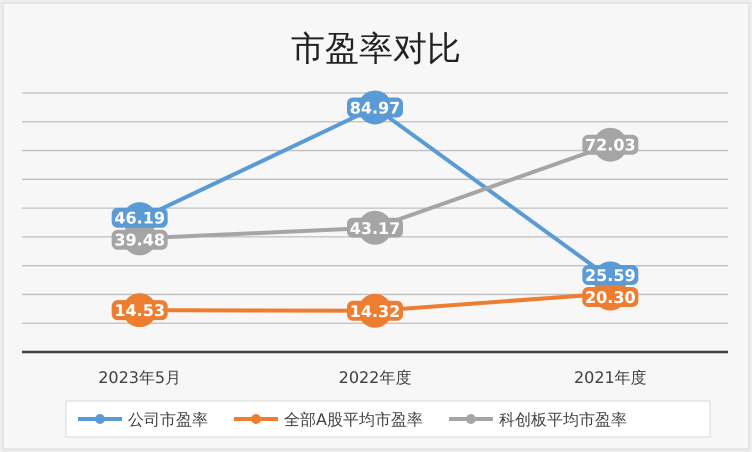 This screenshot has width=752, height=452. Describe the element at coordinates (140, 377) in the screenshot. I see `x-tick-label: 2023年5月` at that location.